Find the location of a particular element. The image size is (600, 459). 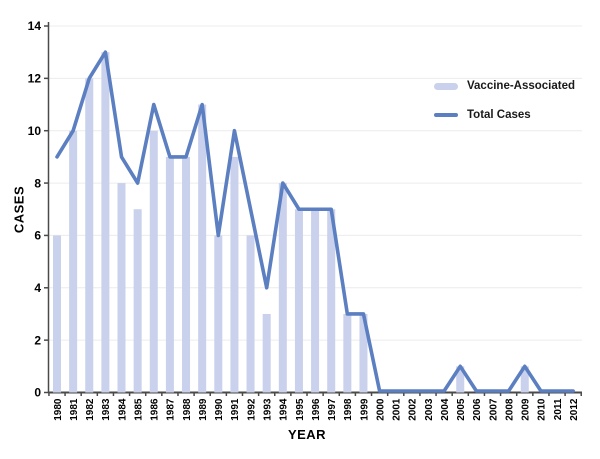

x-tick-label: 1982 is located at coordinates (90, 409).